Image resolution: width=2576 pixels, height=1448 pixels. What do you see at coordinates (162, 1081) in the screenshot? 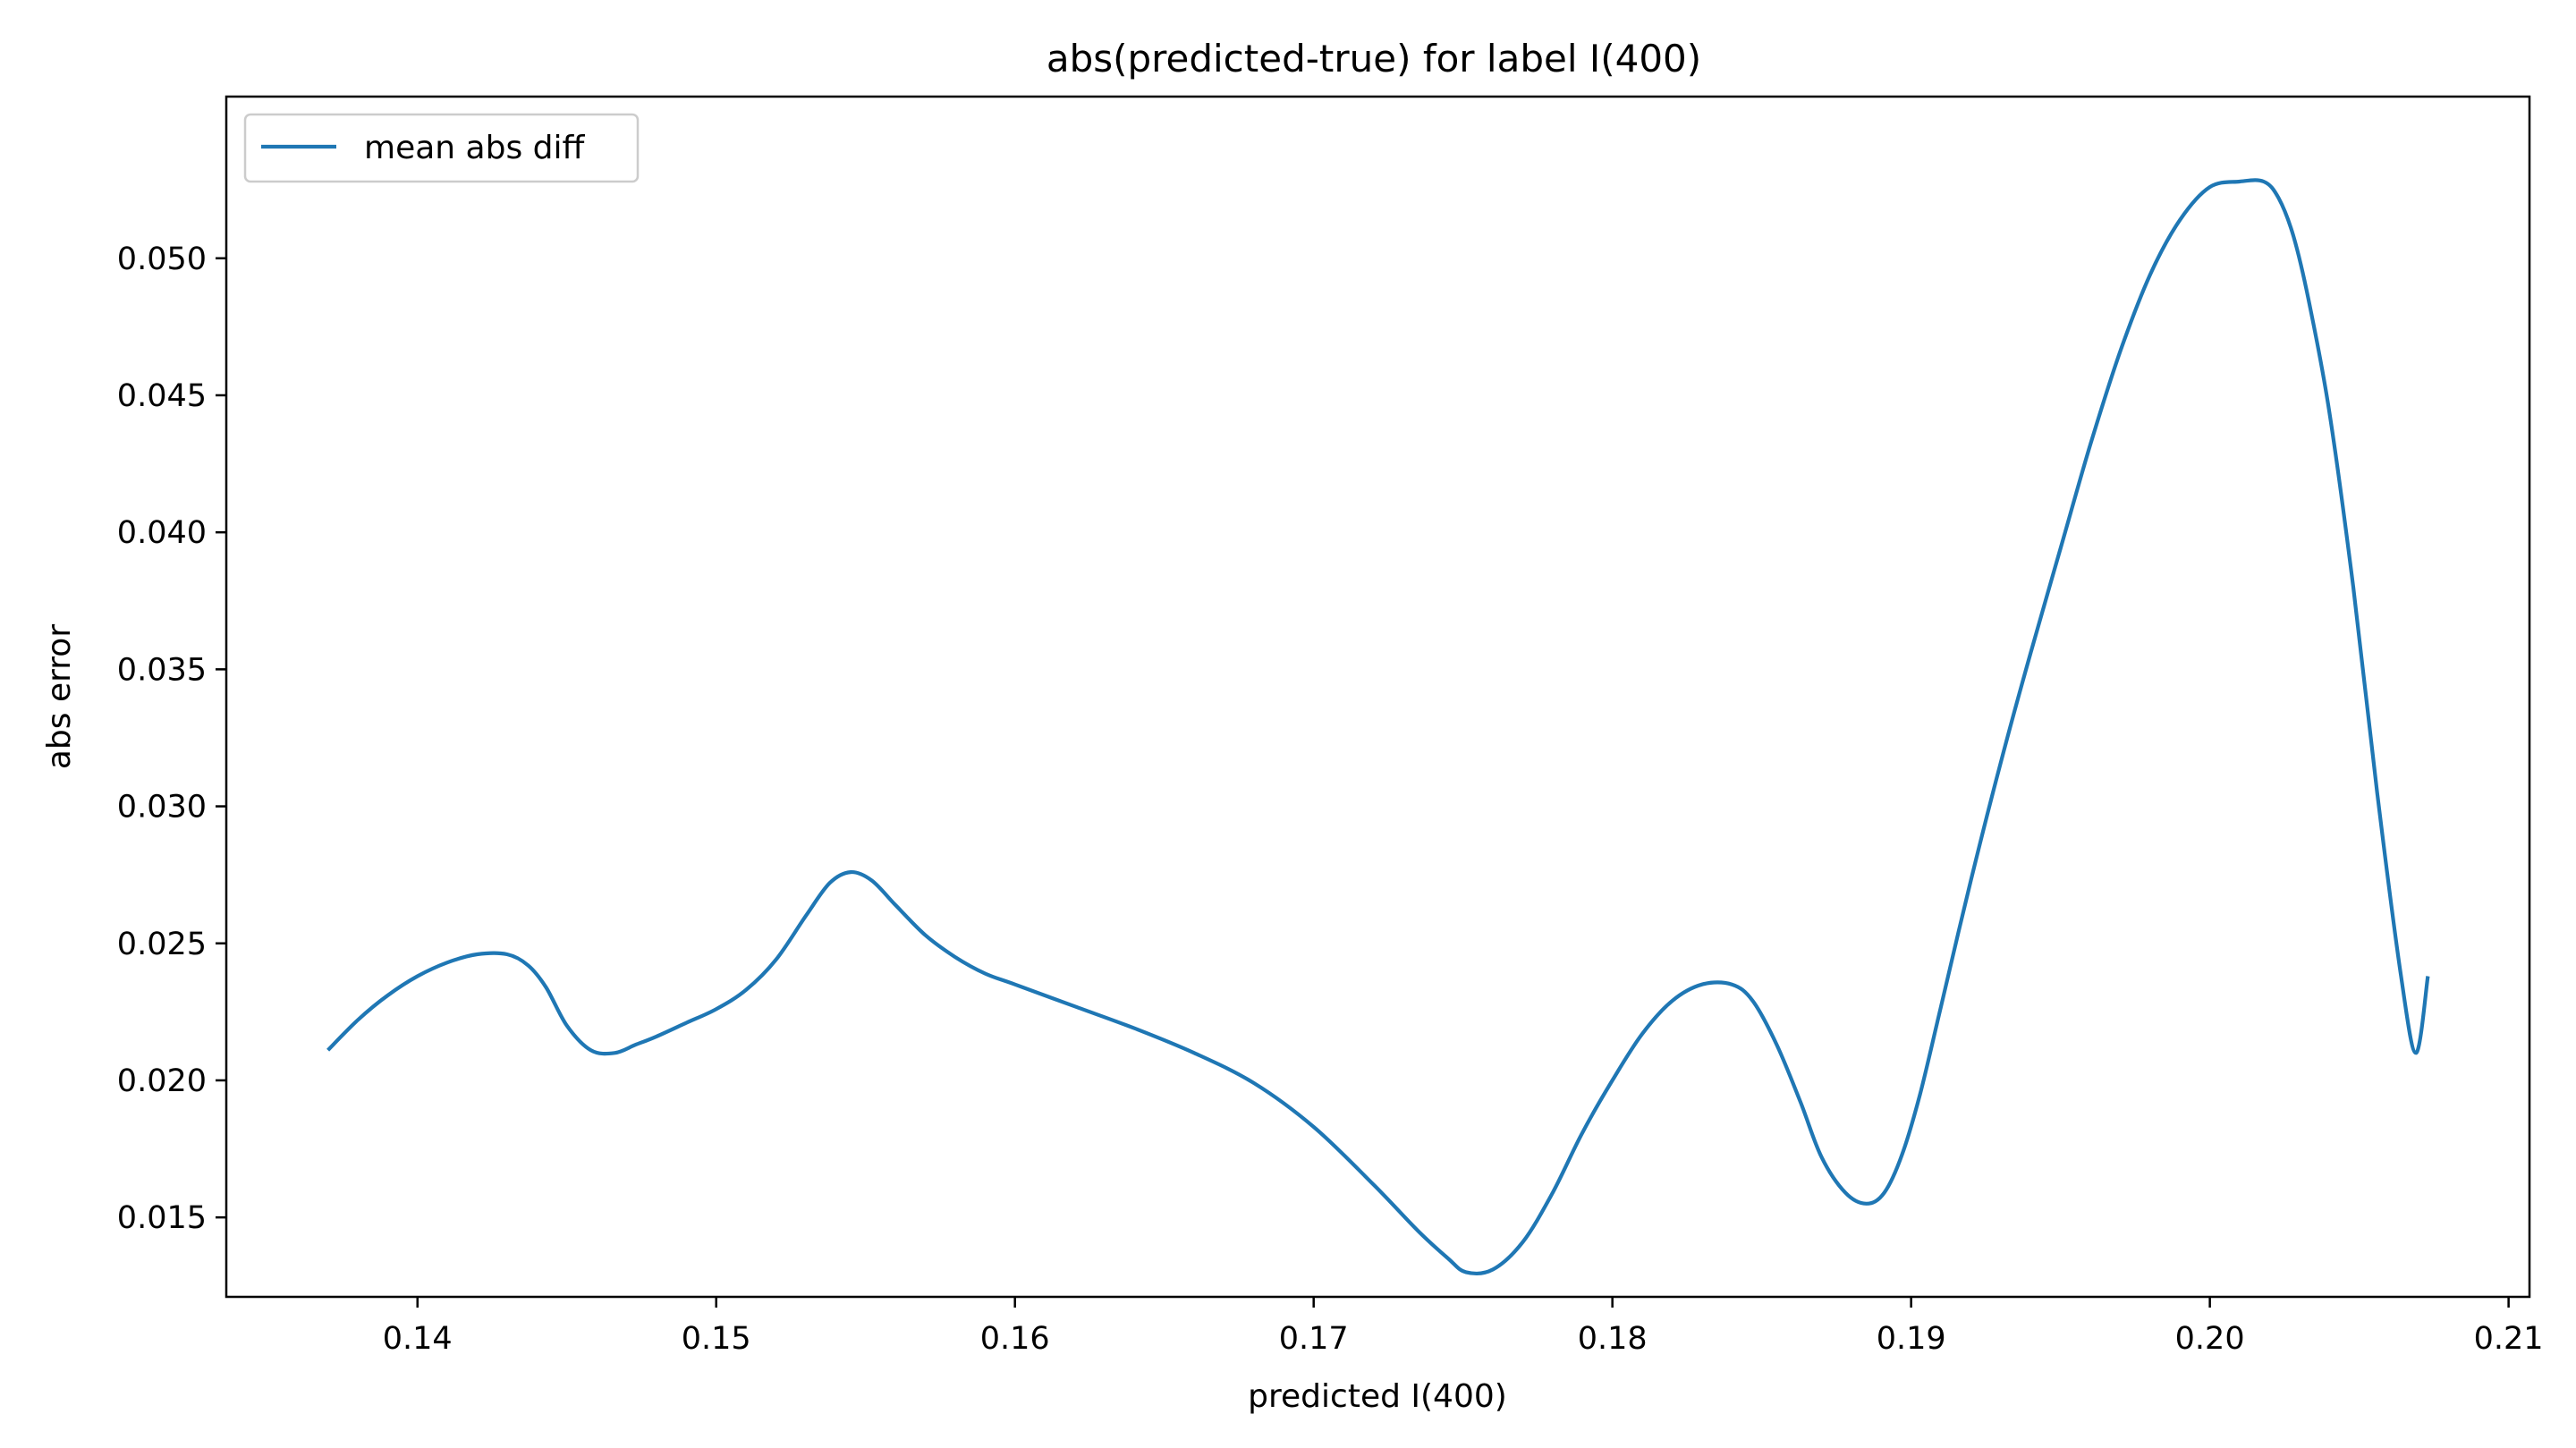
I see `y-tick-label: 0.020` at bounding box center [162, 1081].